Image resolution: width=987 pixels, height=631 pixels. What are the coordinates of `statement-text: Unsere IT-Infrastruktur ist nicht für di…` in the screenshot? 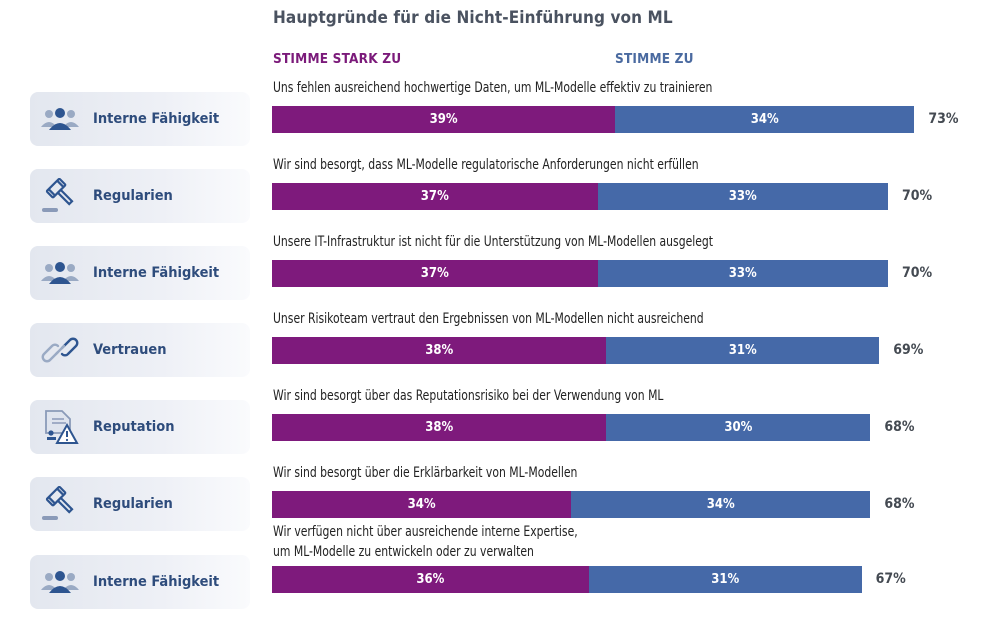 It's located at (493, 242).